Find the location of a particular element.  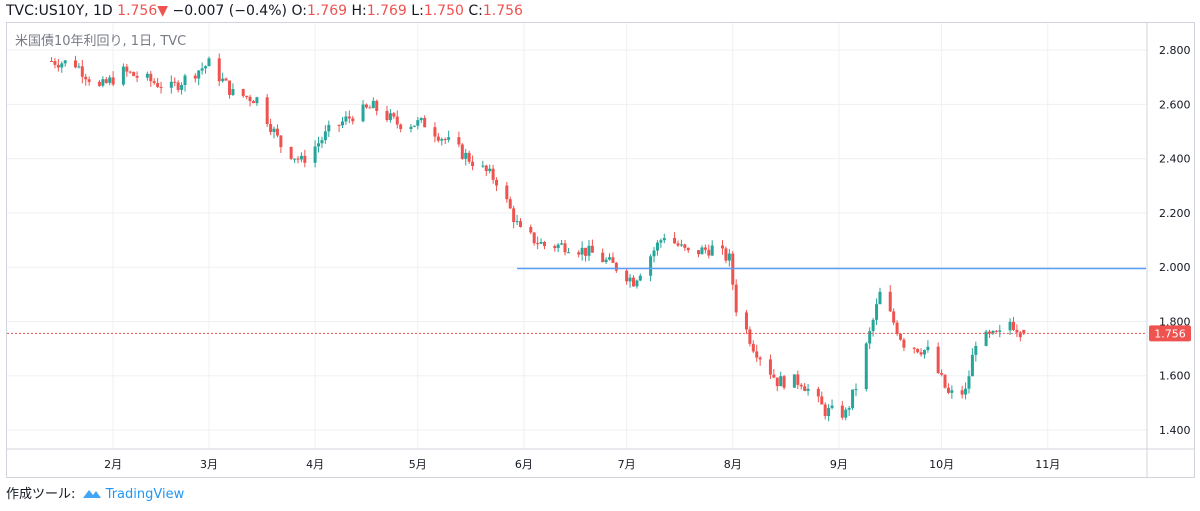

x-tick-label: 7月 is located at coordinates (627, 464).